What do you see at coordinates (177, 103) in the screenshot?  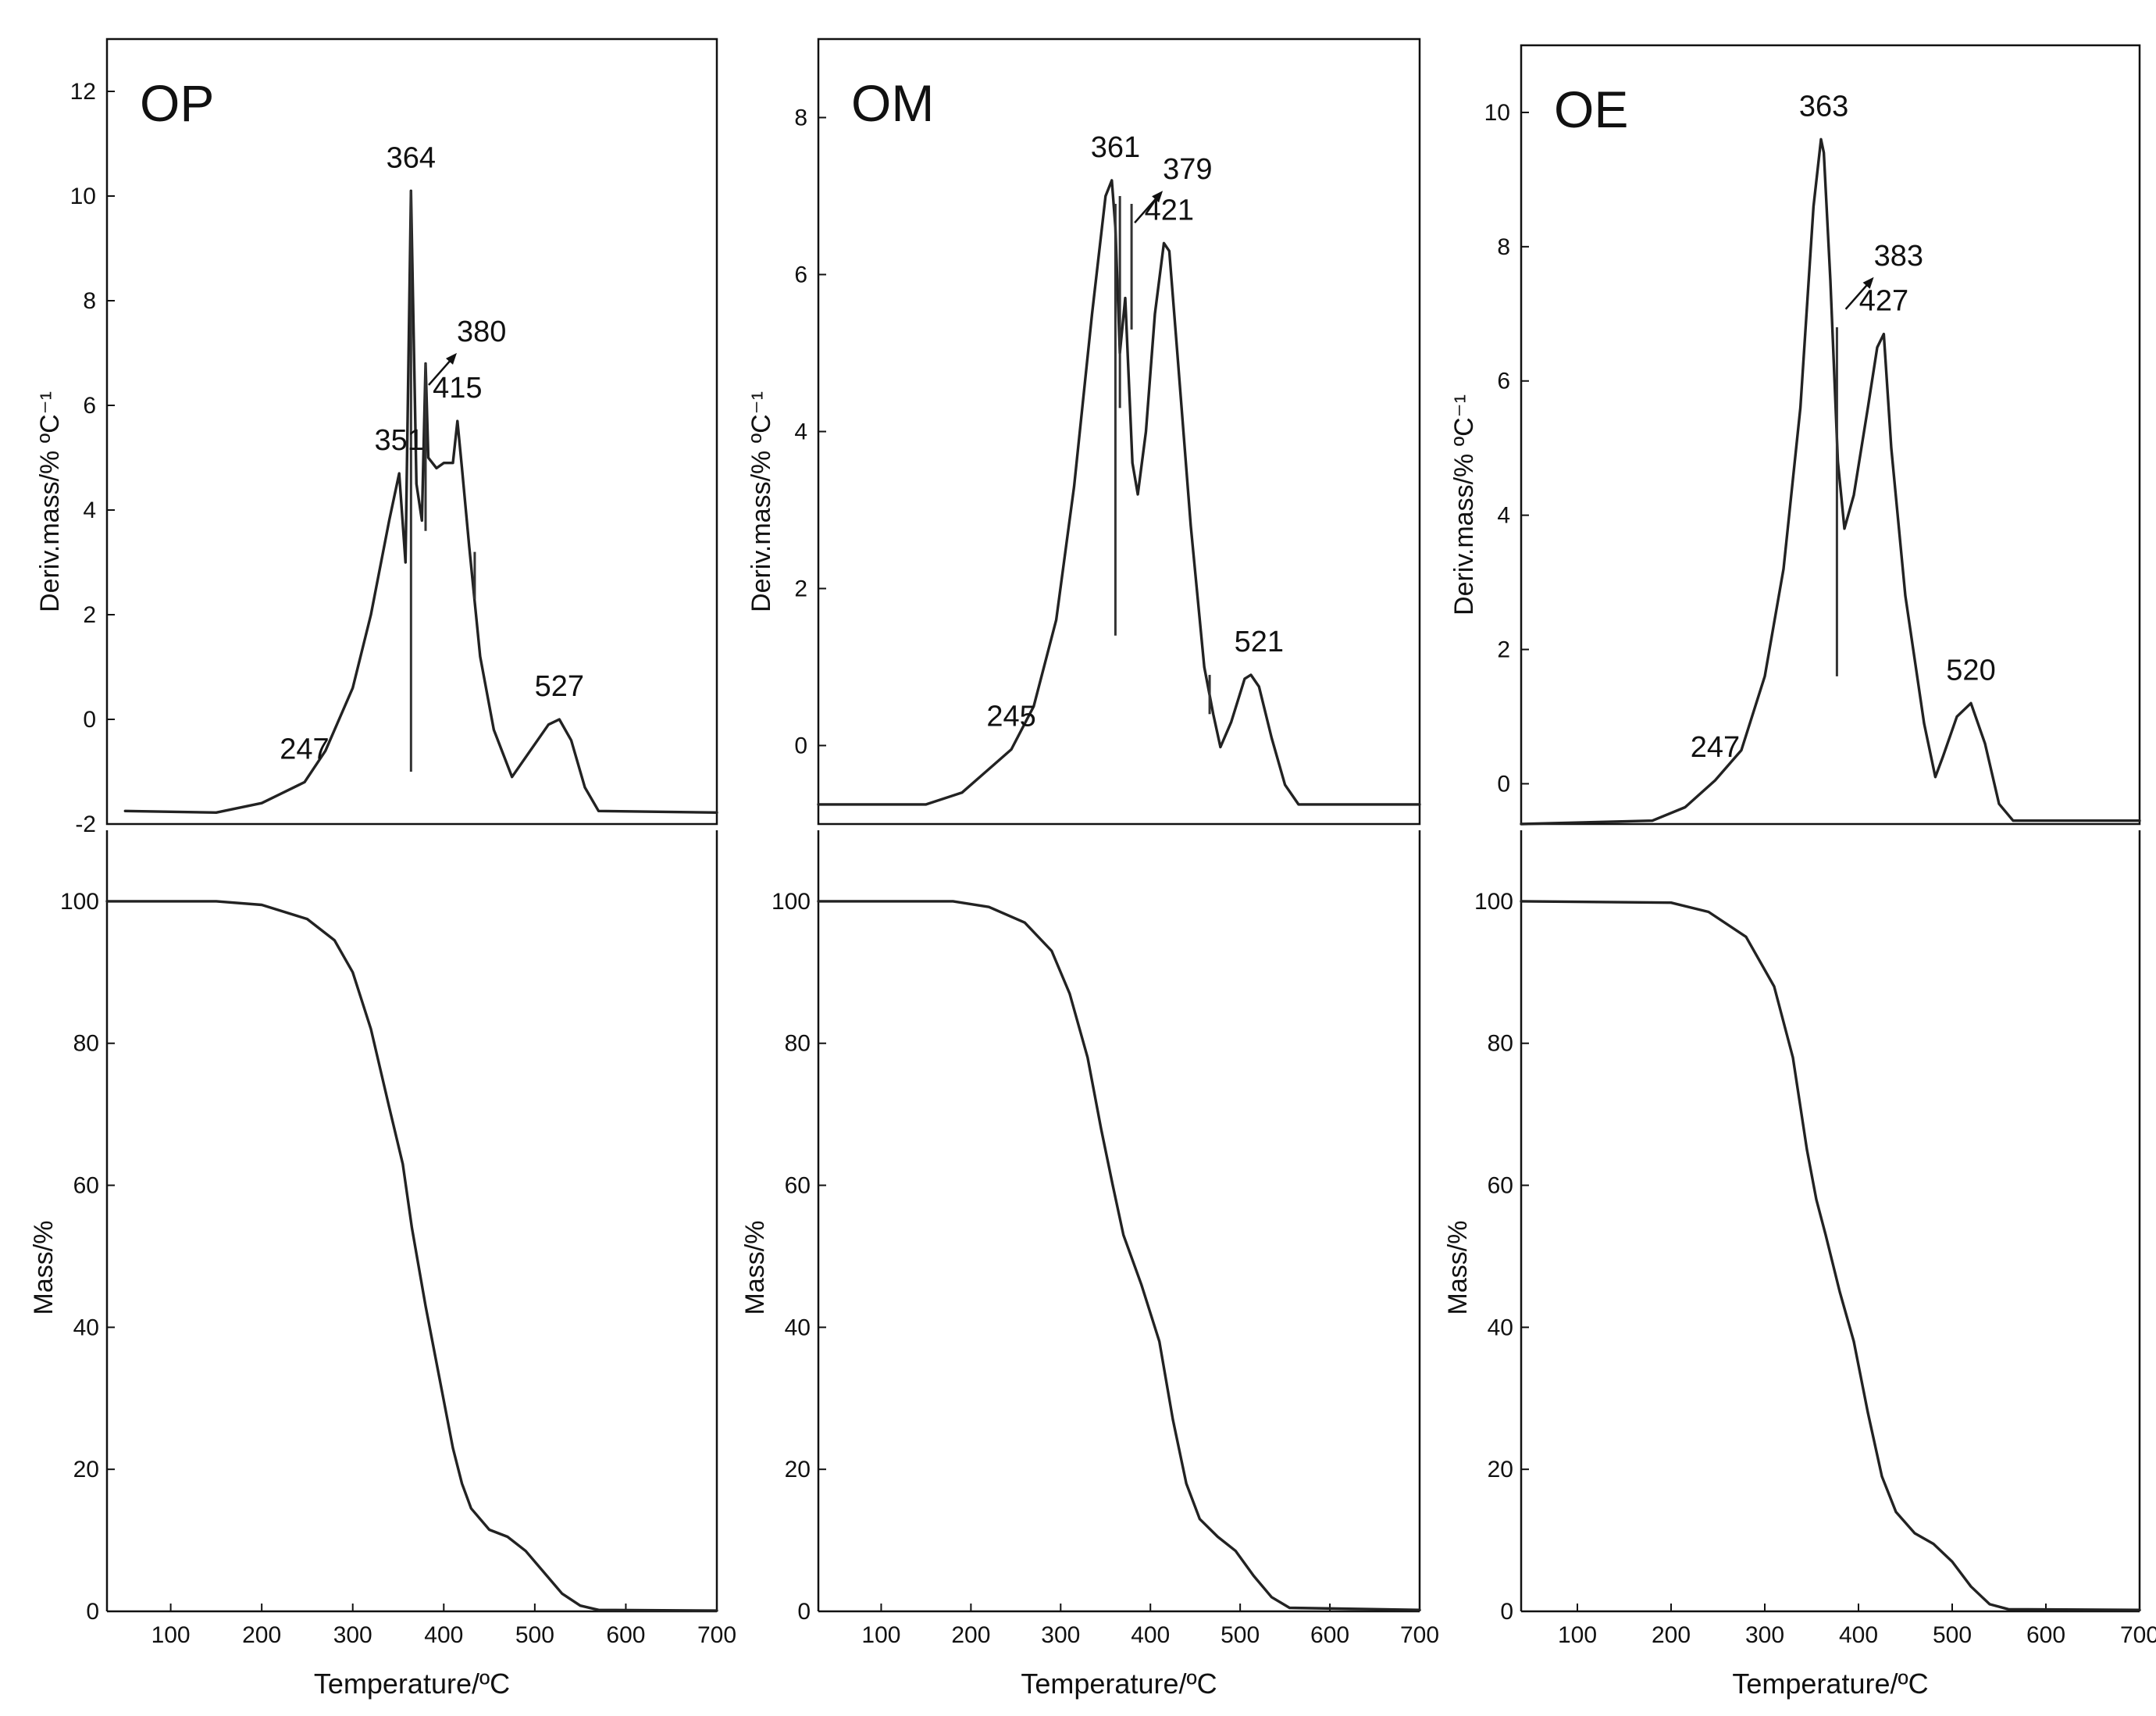 I see `panel-title: OP` at bounding box center [177, 103].